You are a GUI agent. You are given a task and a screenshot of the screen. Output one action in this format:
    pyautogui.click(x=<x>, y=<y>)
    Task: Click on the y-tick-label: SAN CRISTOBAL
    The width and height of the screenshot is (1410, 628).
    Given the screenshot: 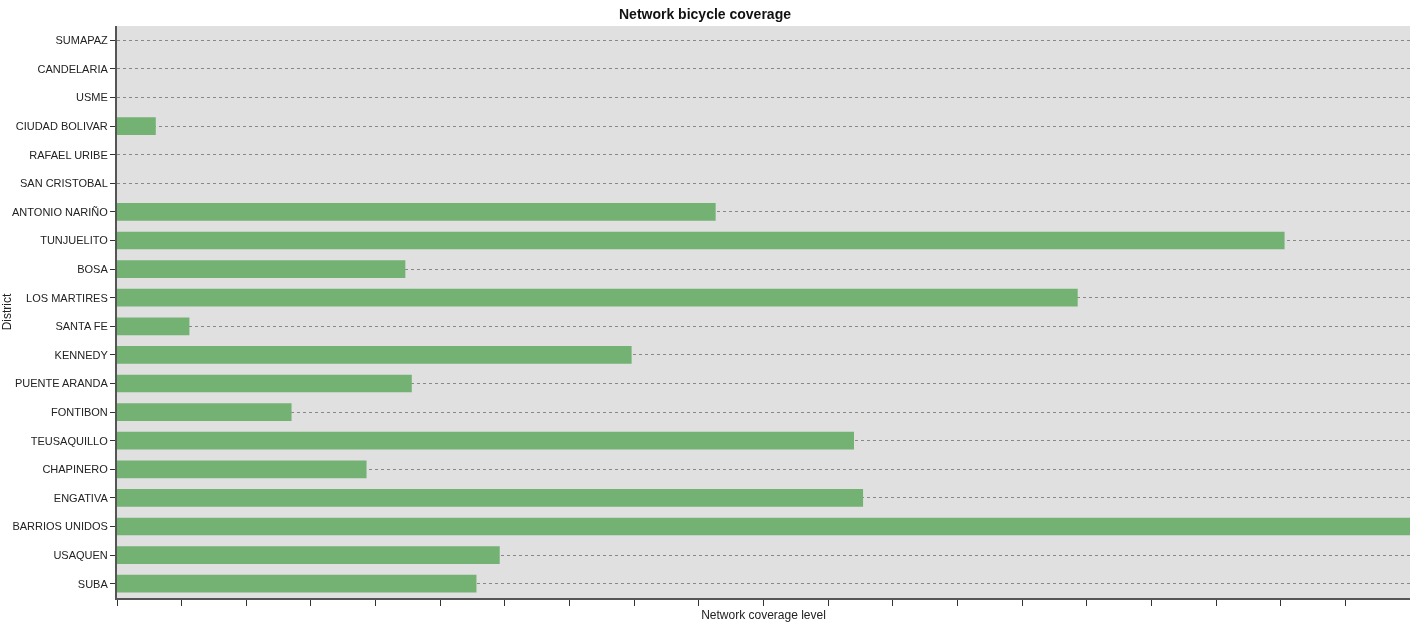 What is the action you would take?
    pyautogui.click(x=63, y=183)
    